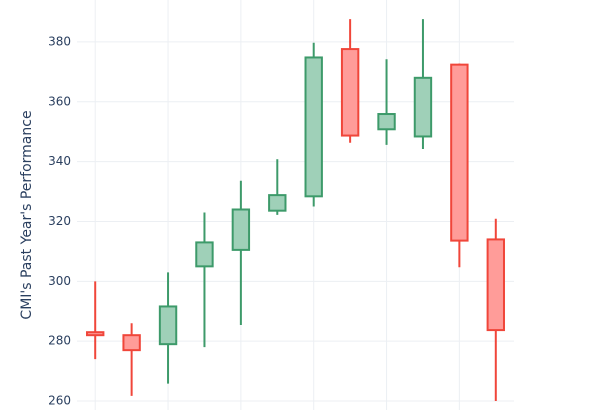 Image resolution: width=590 pixels, height=414 pixels. I want to click on y-tick-label: 300, so click(59, 281).